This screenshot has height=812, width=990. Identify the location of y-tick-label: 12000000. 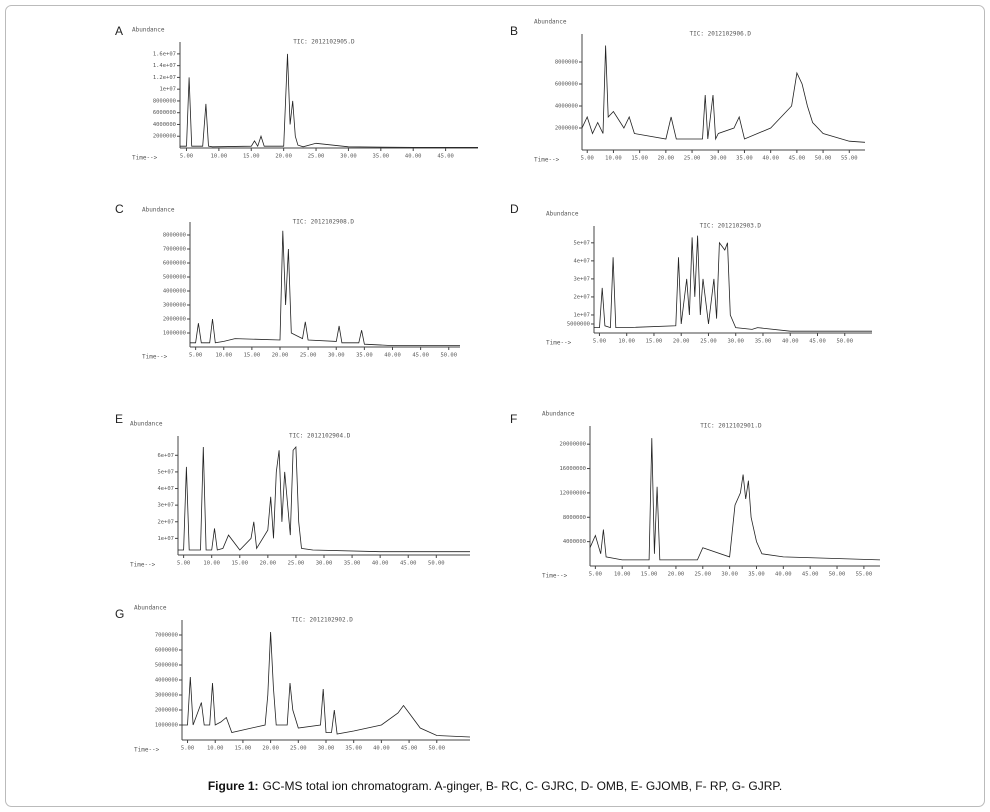
(573, 493).